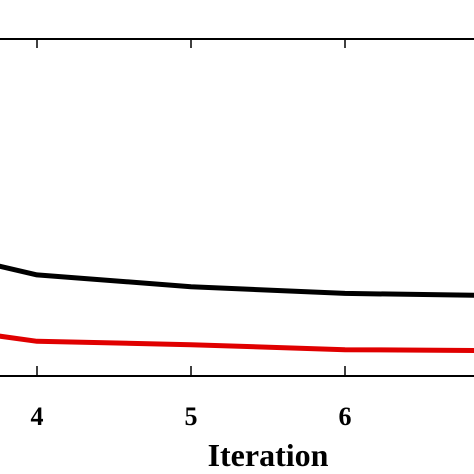 Image resolution: width=474 pixels, height=474 pixels. Describe the element at coordinates (237, 39) in the screenshot. I see `plot-frame-top` at that location.